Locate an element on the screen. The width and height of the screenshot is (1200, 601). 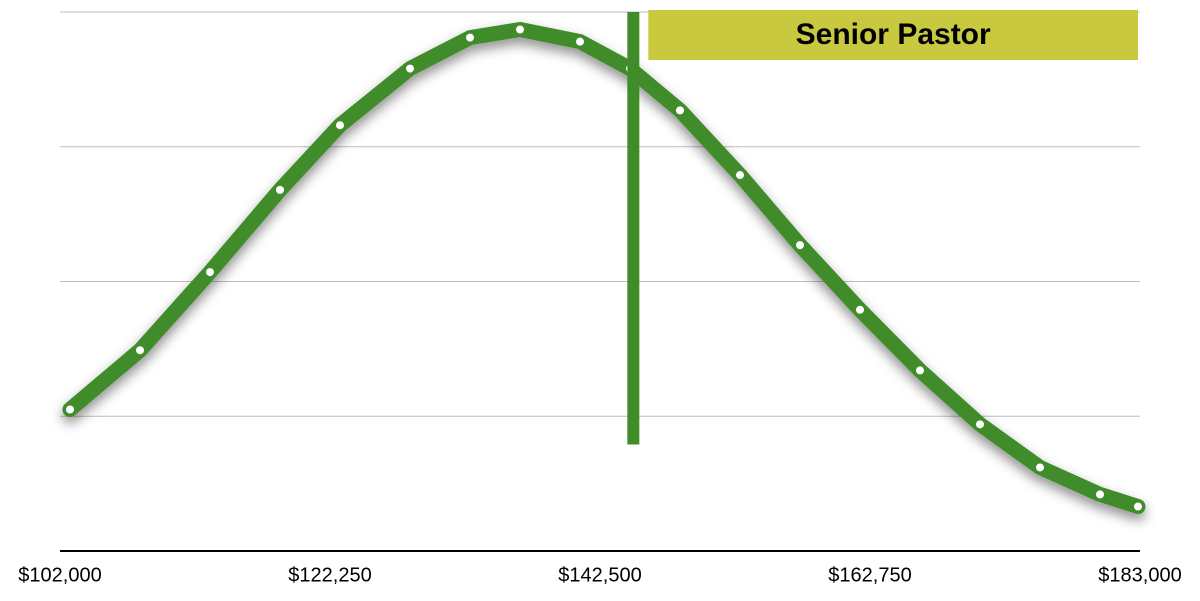
label-box is located at coordinates (893, 35).